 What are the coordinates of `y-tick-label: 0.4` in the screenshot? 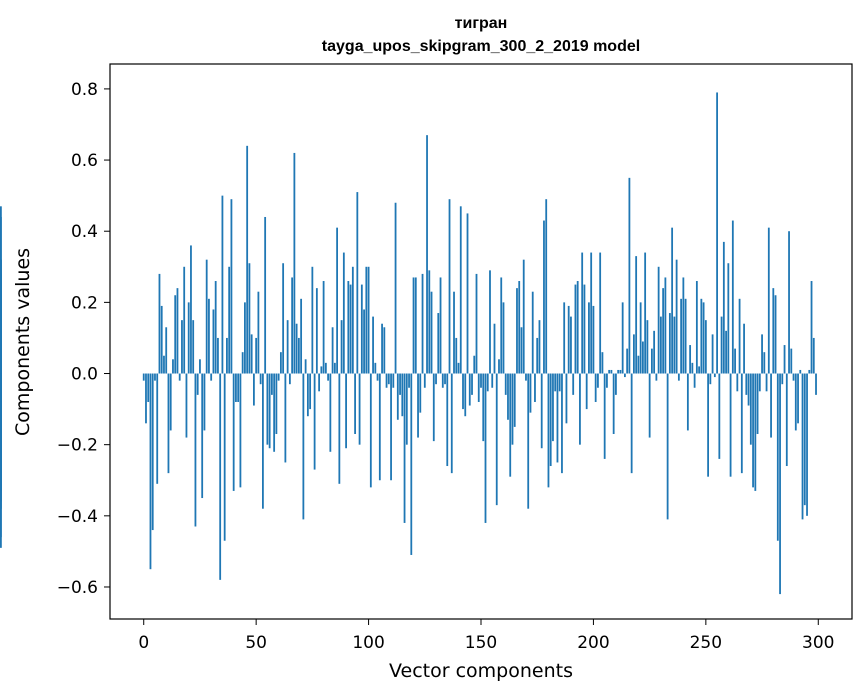 It's located at (84, 232).